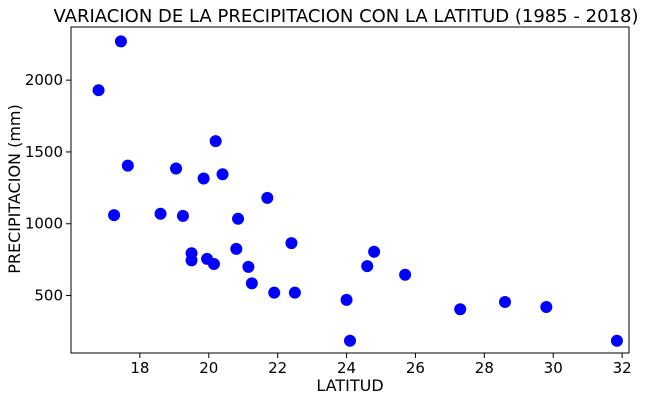 This screenshot has width=651, height=401. What do you see at coordinates (44, 224) in the screenshot?
I see `y-tick-label: 1000` at bounding box center [44, 224].